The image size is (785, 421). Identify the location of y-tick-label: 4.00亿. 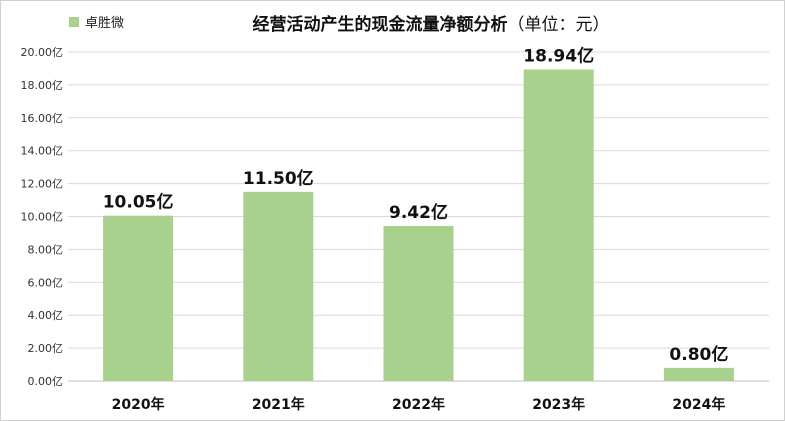
(46, 315).